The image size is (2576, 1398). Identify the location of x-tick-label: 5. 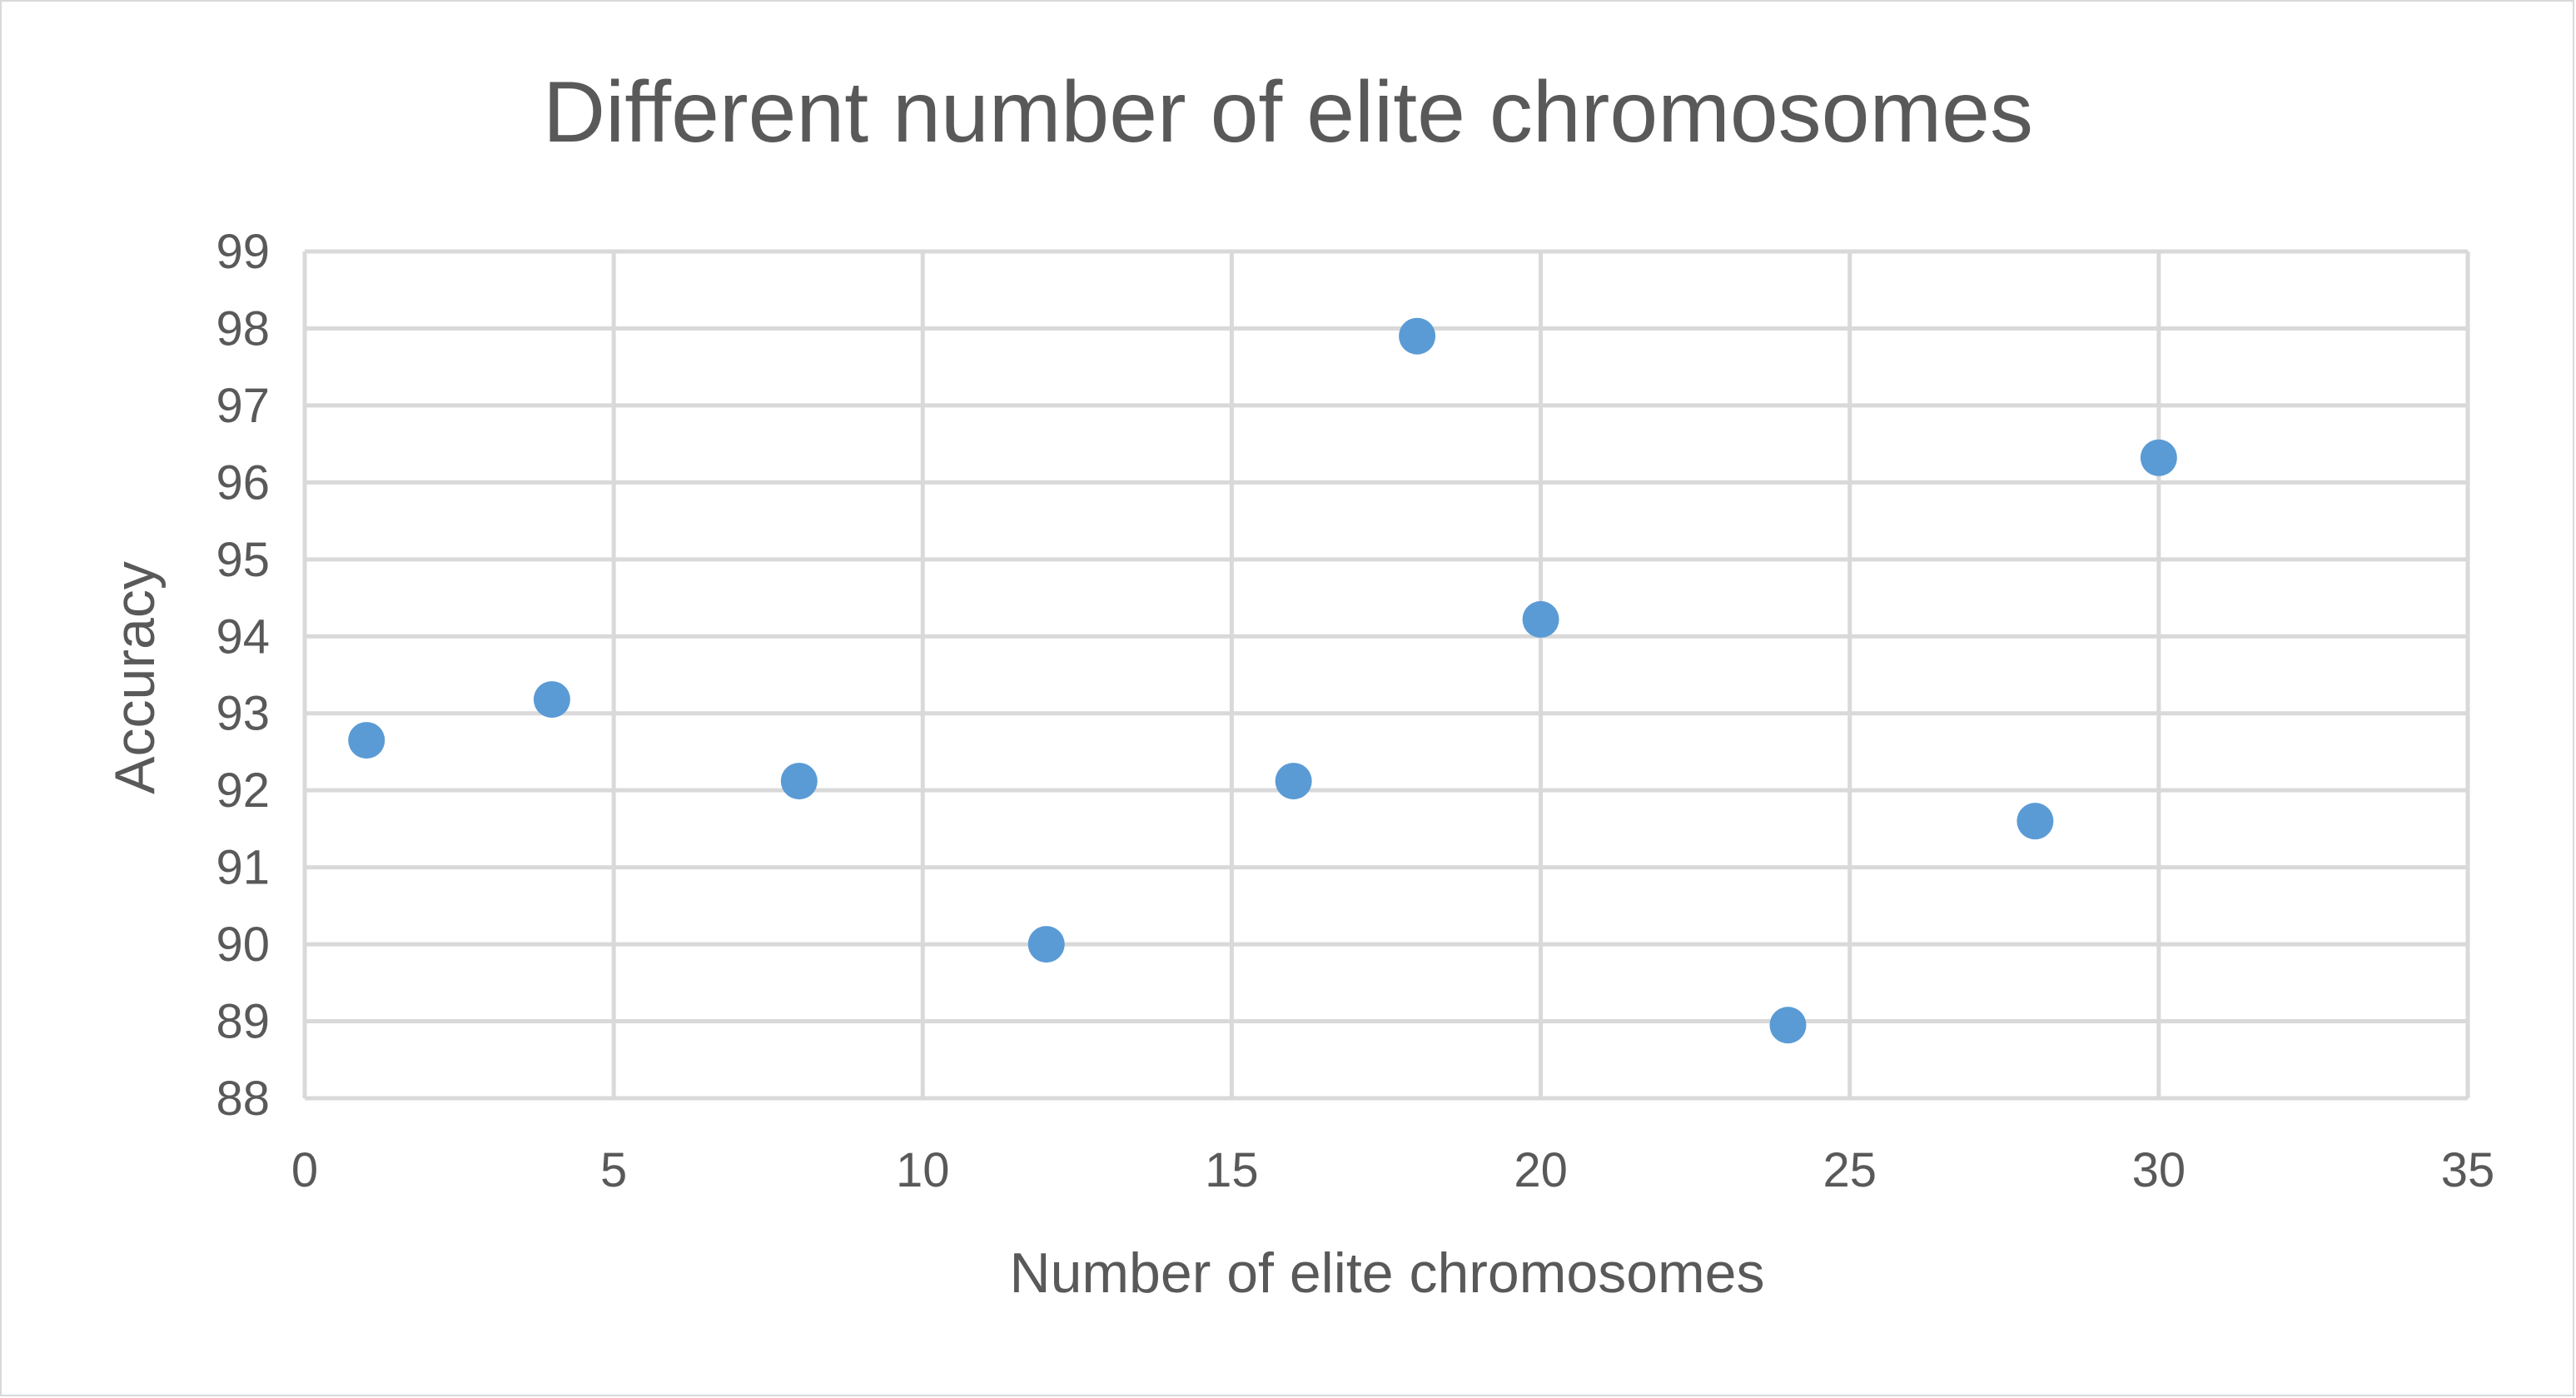
(613, 1170).